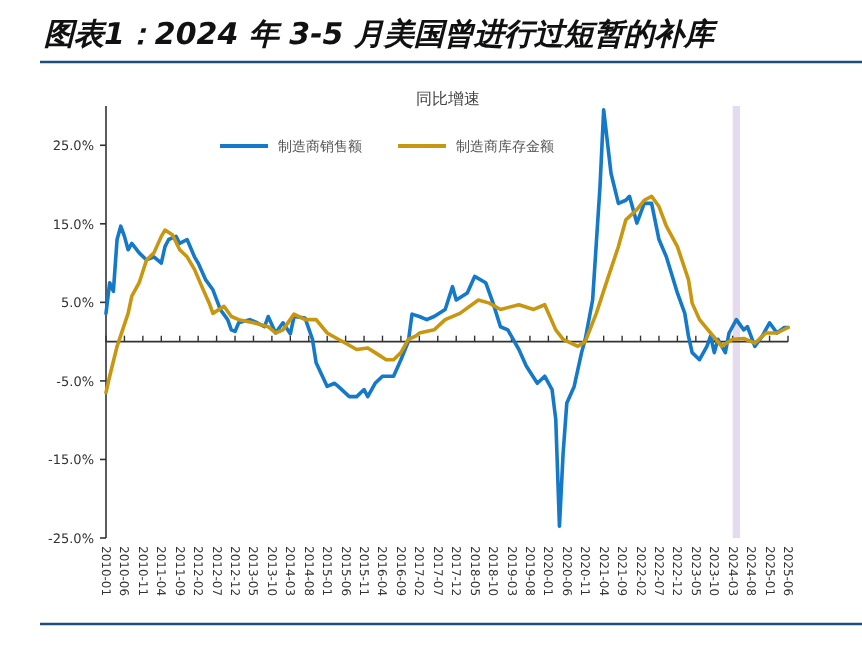  I want to click on chart-title: 图表1：2024 年 3-5 月美国曾进行过短暂的补库, so click(381, 34).